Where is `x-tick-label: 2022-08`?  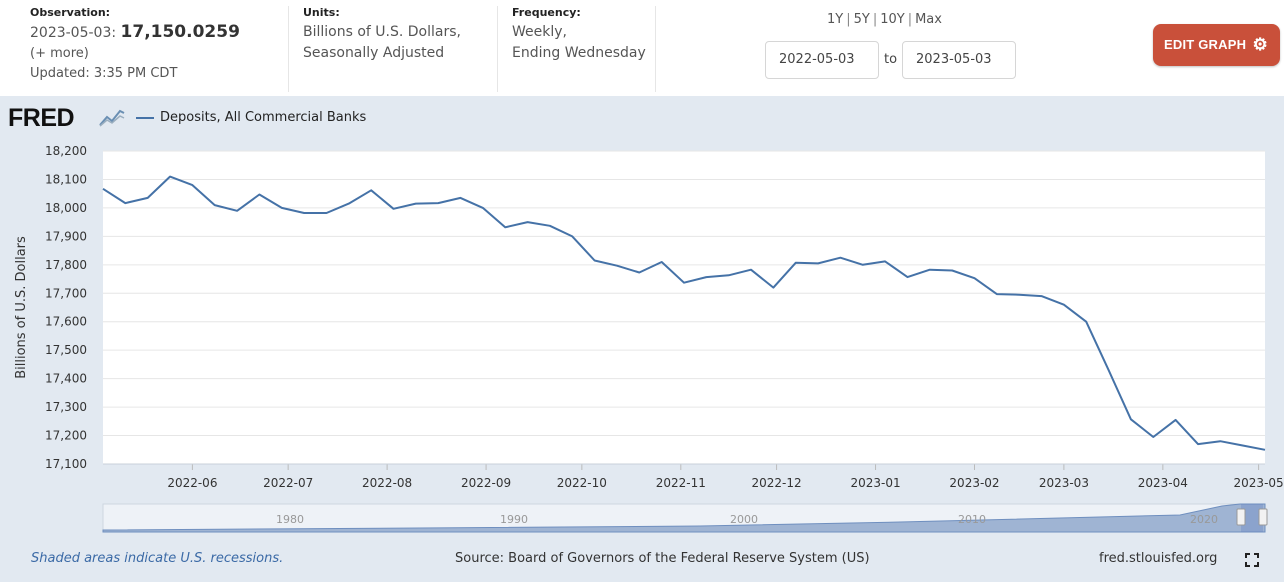 x-tick-label: 2022-08 is located at coordinates (387, 483).